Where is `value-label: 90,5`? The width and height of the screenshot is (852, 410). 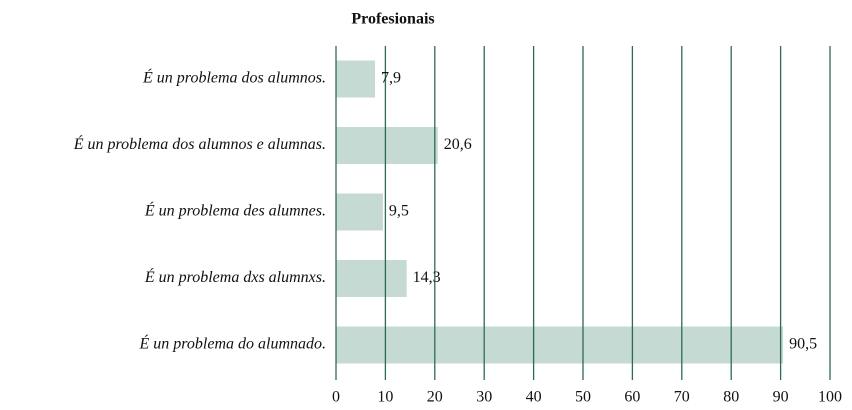 value-label: 90,5 is located at coordinates (803, 344).